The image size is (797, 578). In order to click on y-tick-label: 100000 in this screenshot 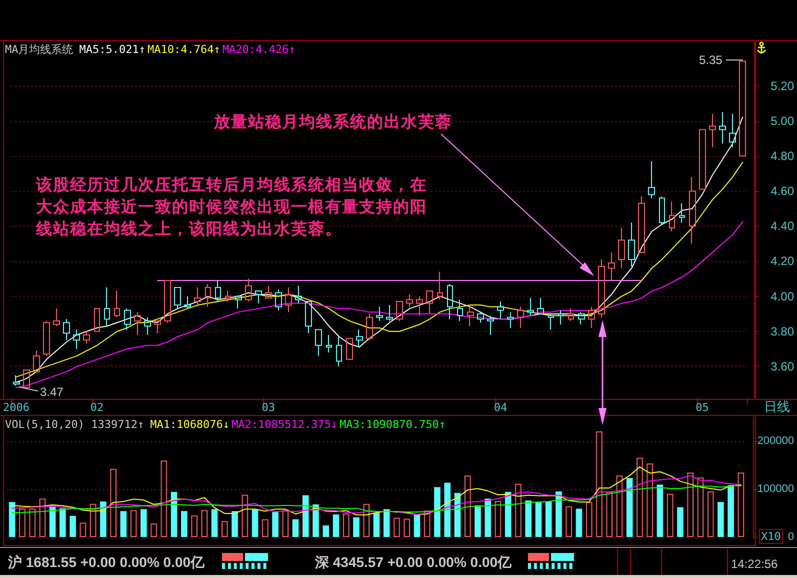, I will do `click(775, 489)`.